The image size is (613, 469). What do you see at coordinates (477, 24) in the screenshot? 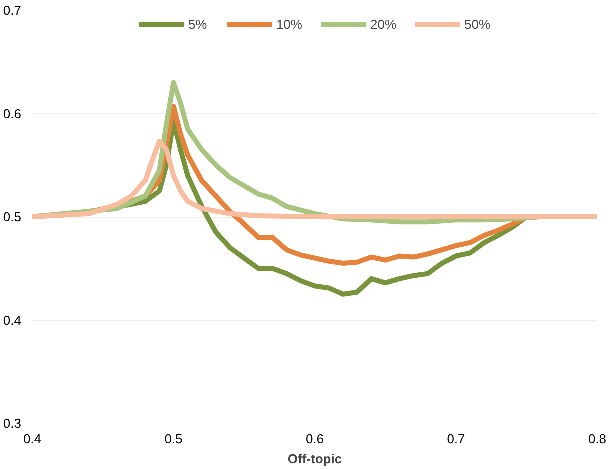
I see `legend-label: 50%` at bounding box center [477, 24].